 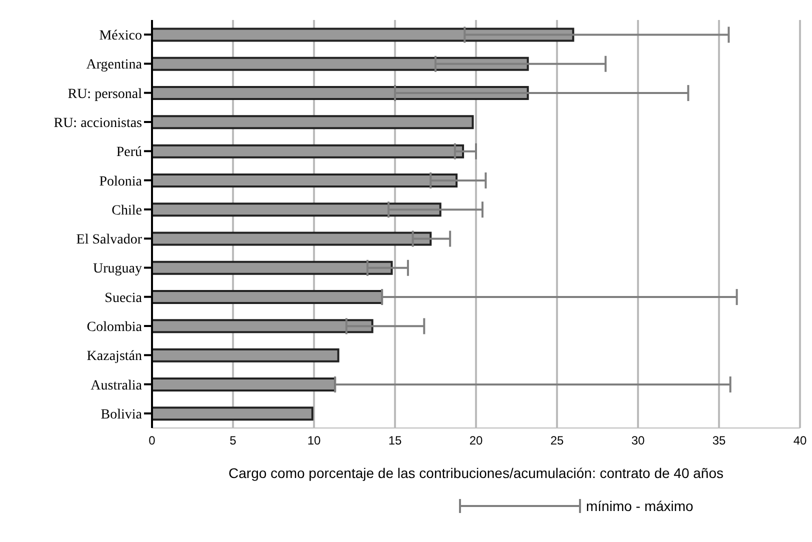 What do you see at coordinates (640, 506) in the screenshot?
I see `text: mínimo - máximo` at bounding box center [640, 506].